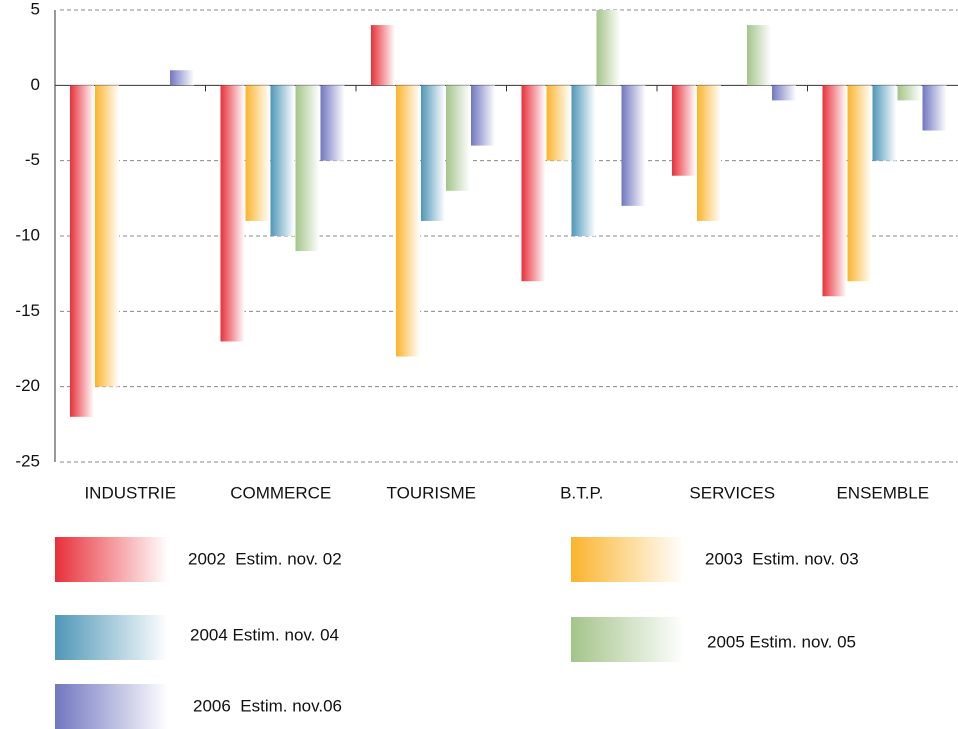 The width and height of the screenshot is (958, 729). What do you see at coordinates (27, 310) in the screenshot?
I see `y-tick-label: -15` at bounding box center [27, 310].